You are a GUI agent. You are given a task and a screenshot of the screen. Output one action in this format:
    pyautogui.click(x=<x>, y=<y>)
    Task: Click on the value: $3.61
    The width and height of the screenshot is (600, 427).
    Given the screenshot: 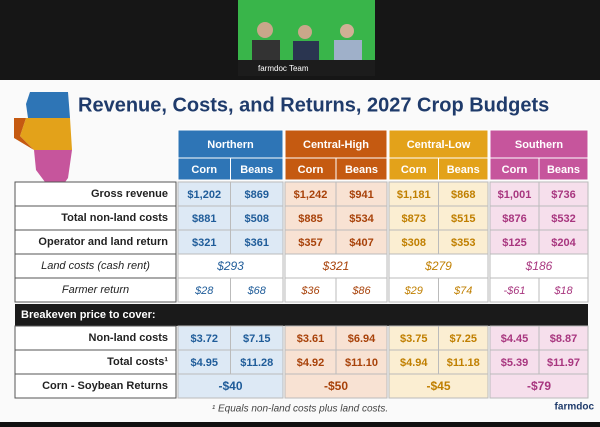 What is the action you would take?
    pyautogui.click(x=311, y=339)
    